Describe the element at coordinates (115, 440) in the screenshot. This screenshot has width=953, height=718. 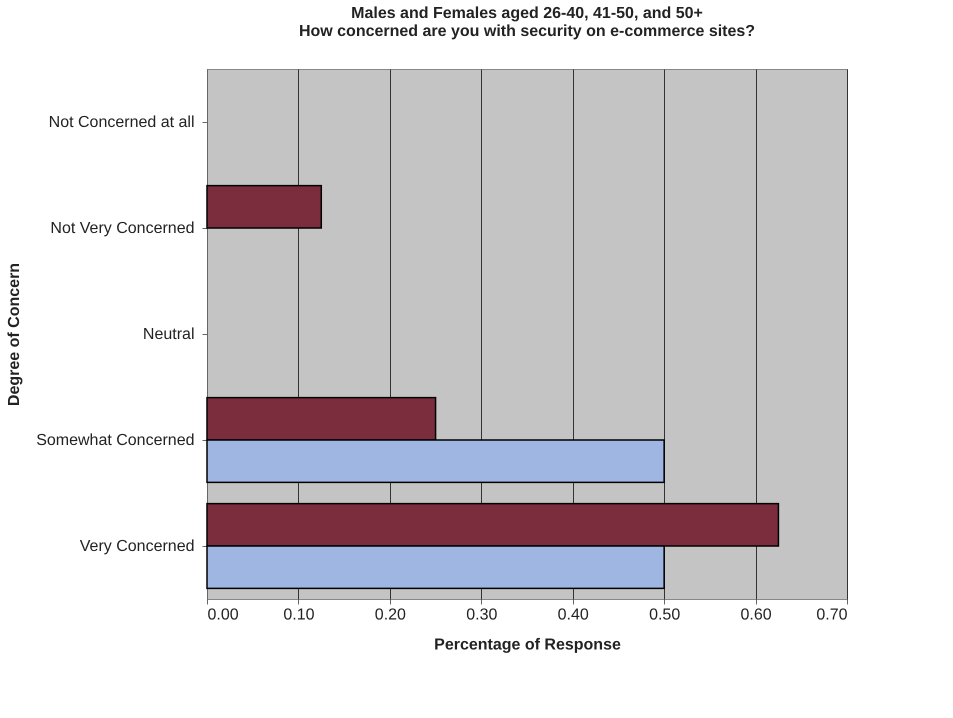
I see `y-tick-label: Somewhat Concerned` at that location.